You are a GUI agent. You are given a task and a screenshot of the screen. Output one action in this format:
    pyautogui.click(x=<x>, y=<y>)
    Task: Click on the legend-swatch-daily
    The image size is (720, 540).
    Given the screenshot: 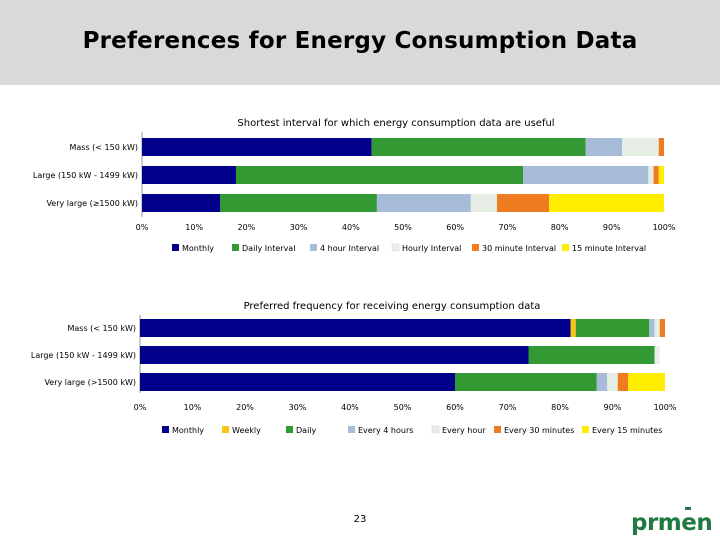 What is the action you would take?
    pyautogui.click(x=289, y=429)
    